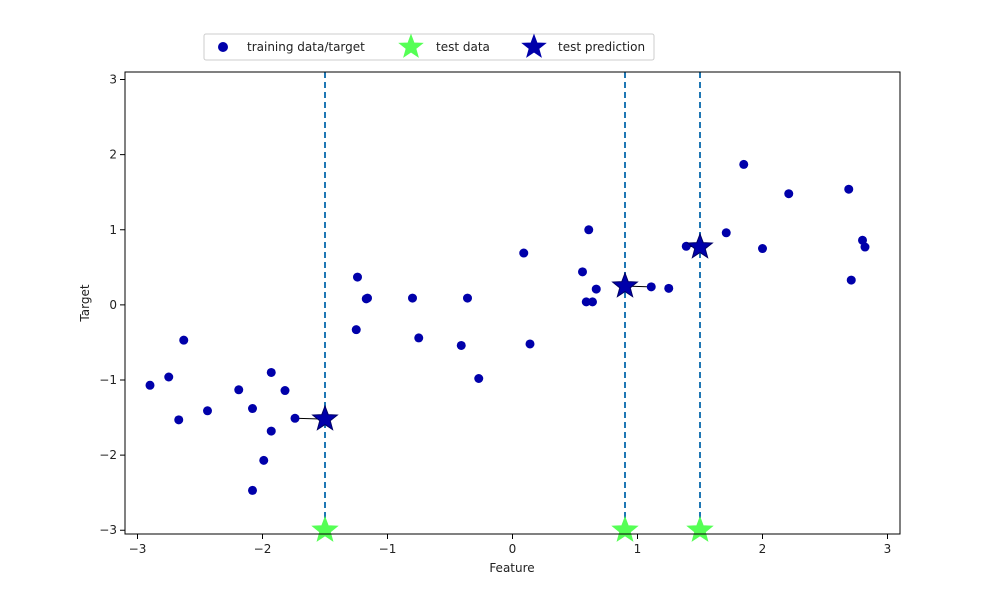  What do you see at coordinates (411, 45) in the screenshot?
I see `legend-marker-test-data` at bounding box center [411, 45].